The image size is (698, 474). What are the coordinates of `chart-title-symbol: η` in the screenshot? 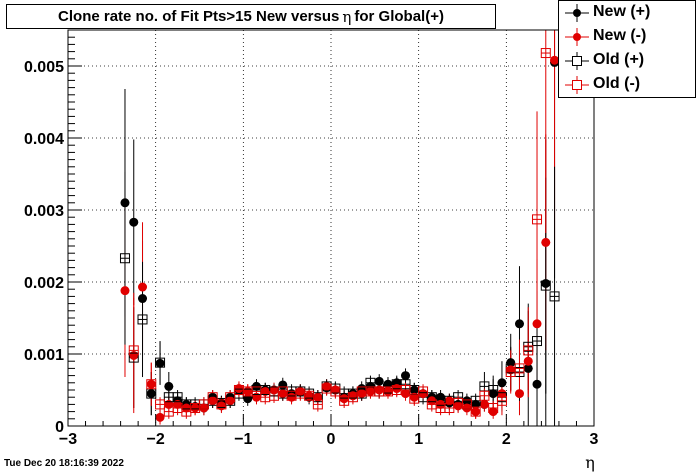 It's located at (347, 16).